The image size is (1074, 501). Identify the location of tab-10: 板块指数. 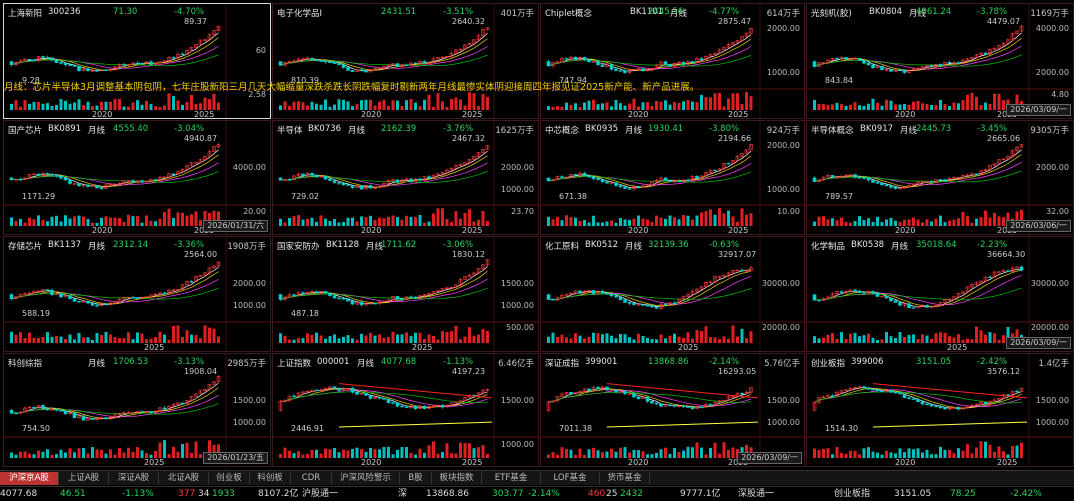
(457, 478).